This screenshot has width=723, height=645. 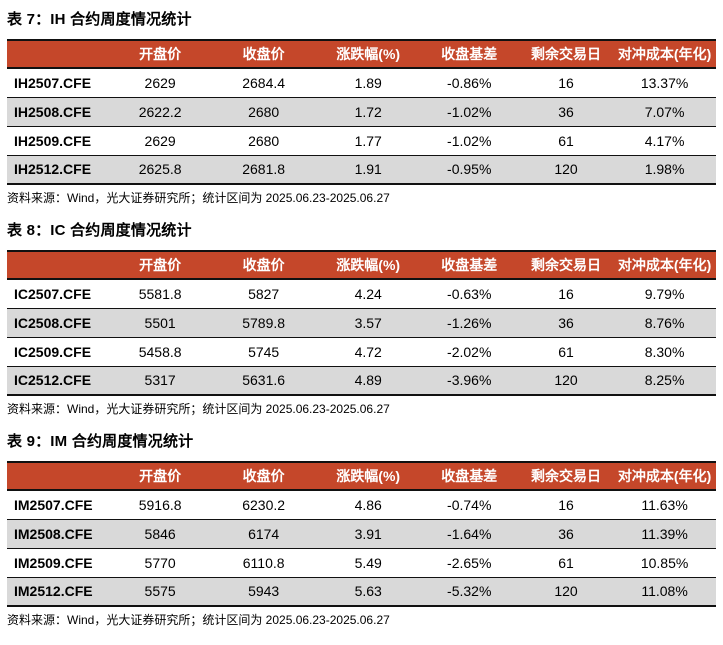 What do you see at coordinates (664, 293) in the screenshot?
I see `cost-cell: 9.79%` at bounding box center [664, 293].